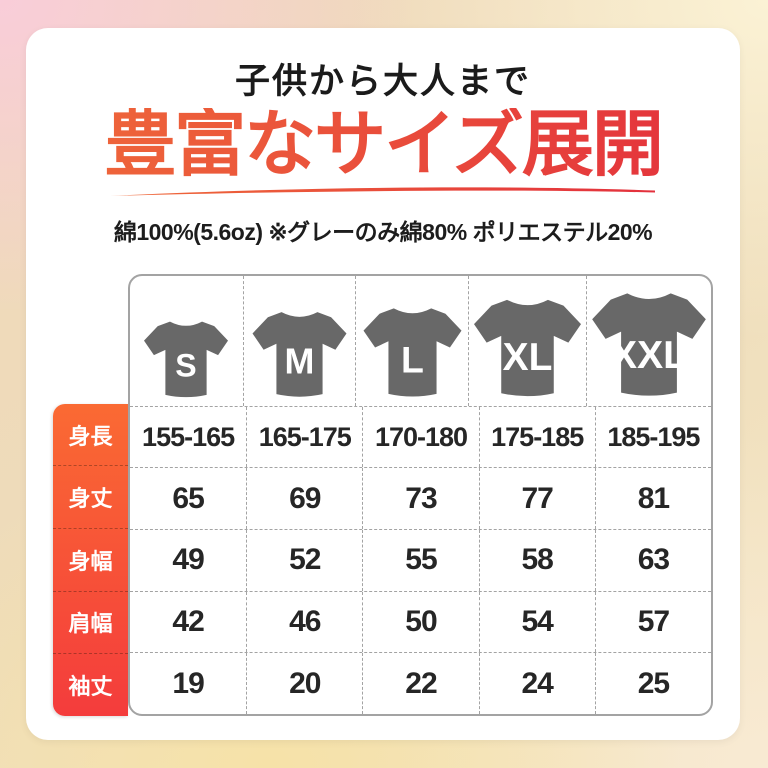 This screenshot has height=768, width=768. What do you see at coordinates (652, 683) in the screenshot?
I see `table-cell-r4-c4: 25` at bounding box center [652, 683].